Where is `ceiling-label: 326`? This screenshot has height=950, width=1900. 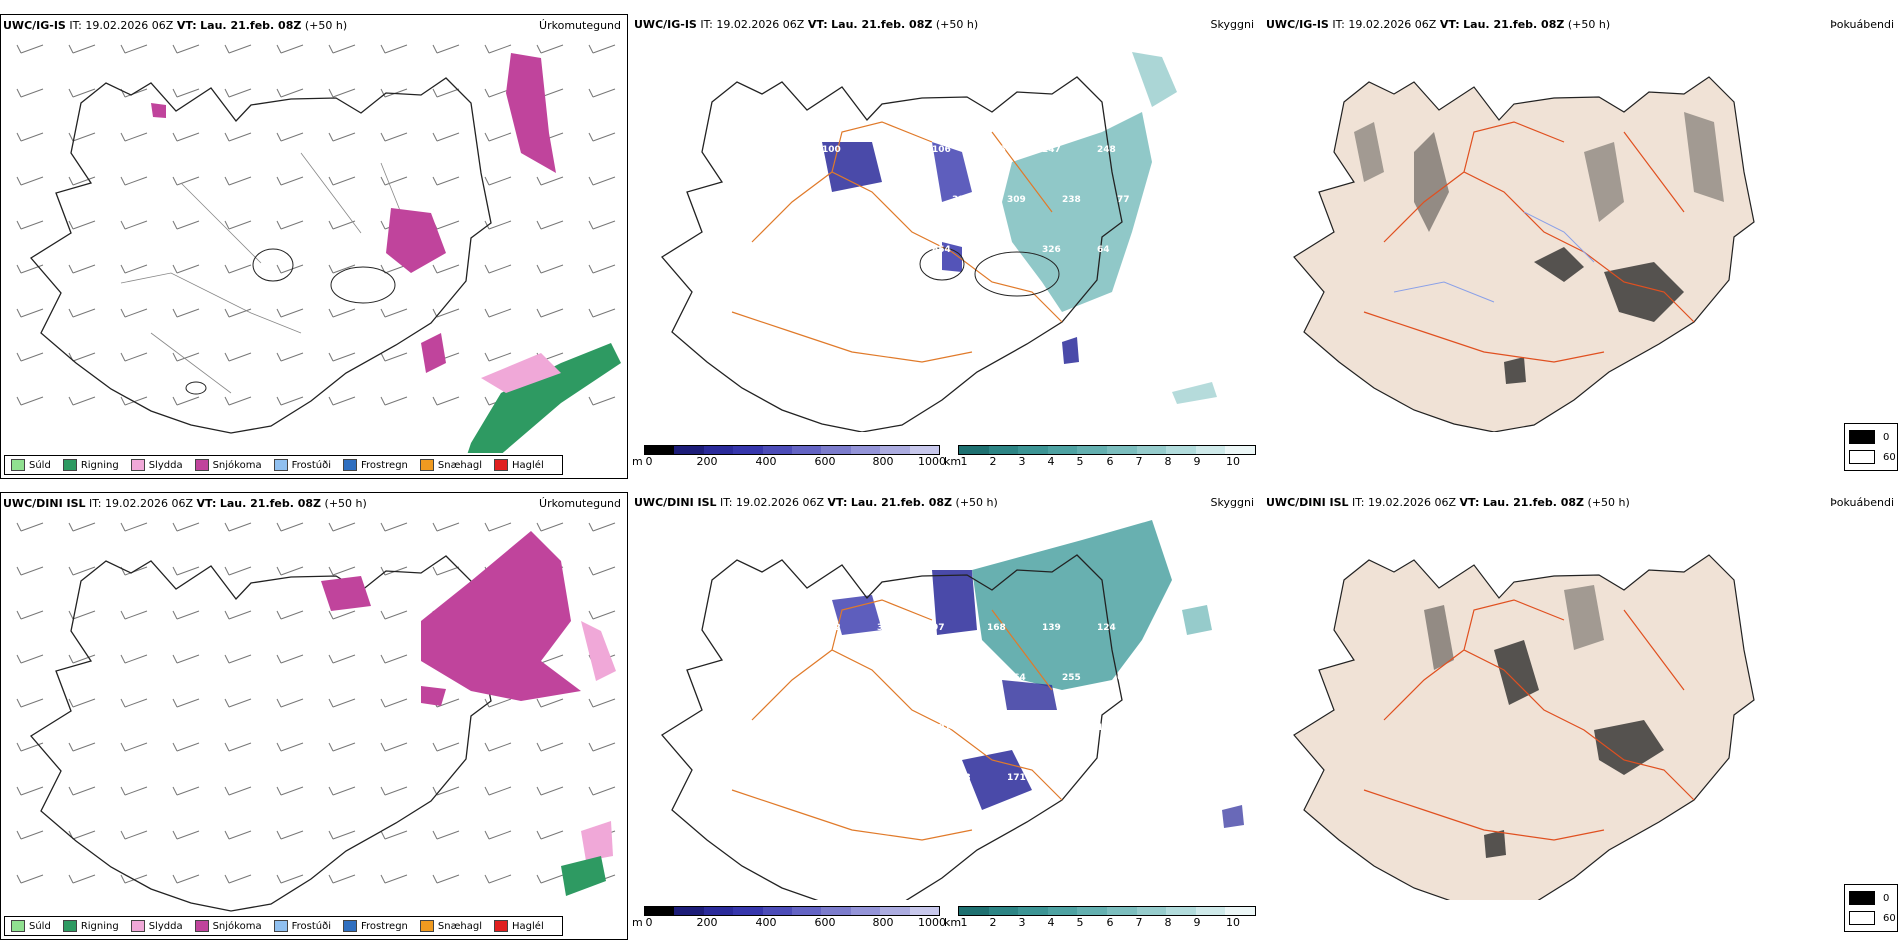 ceiling-label: 326 is located at coordinates (1051, 250).